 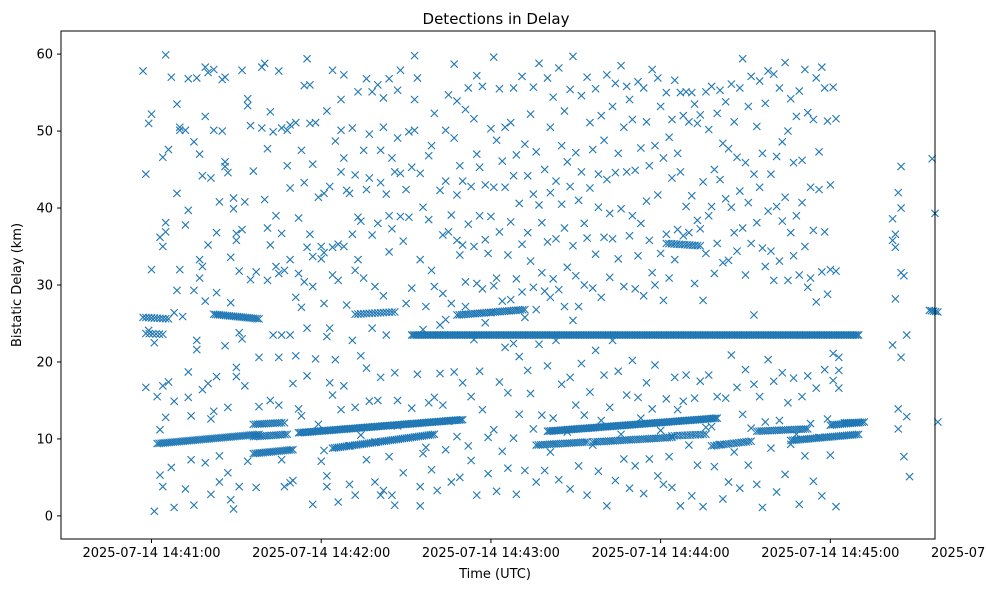 I want to click on y-tick-label: 50, so click(x=44, y=132).